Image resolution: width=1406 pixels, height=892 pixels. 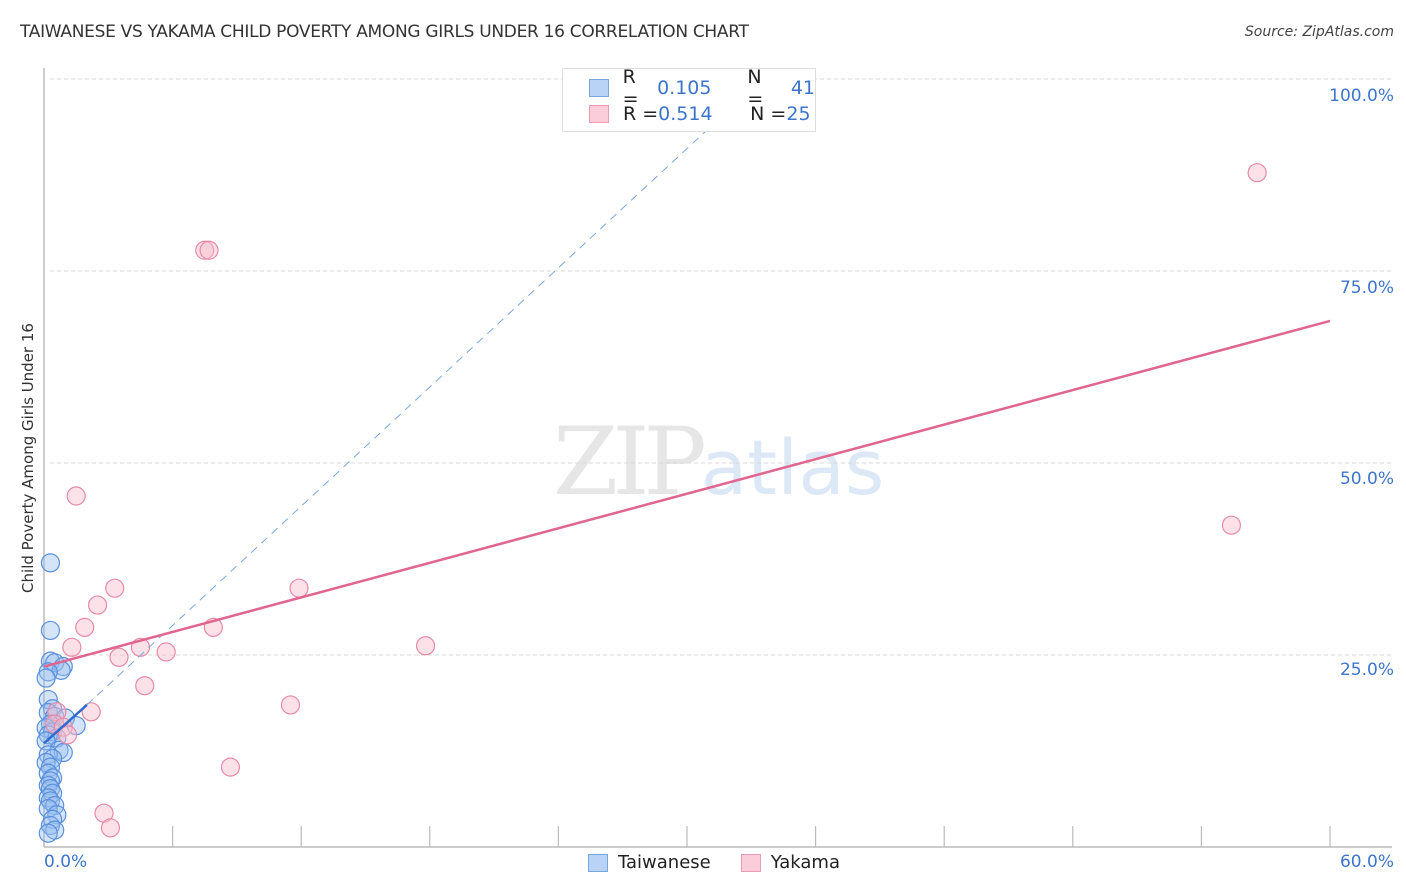 I want to click on y-tick-50: 50.0%, so click(x=1366, y=479).